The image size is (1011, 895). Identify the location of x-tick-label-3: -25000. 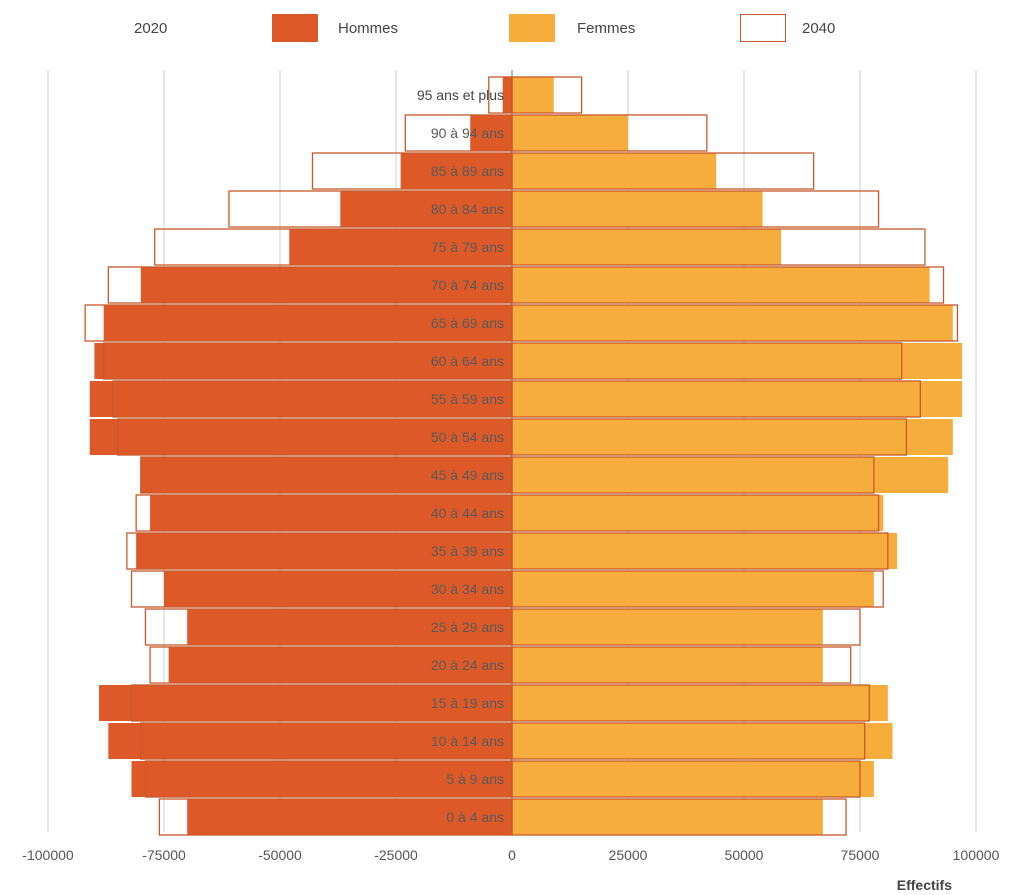
(396, 855).